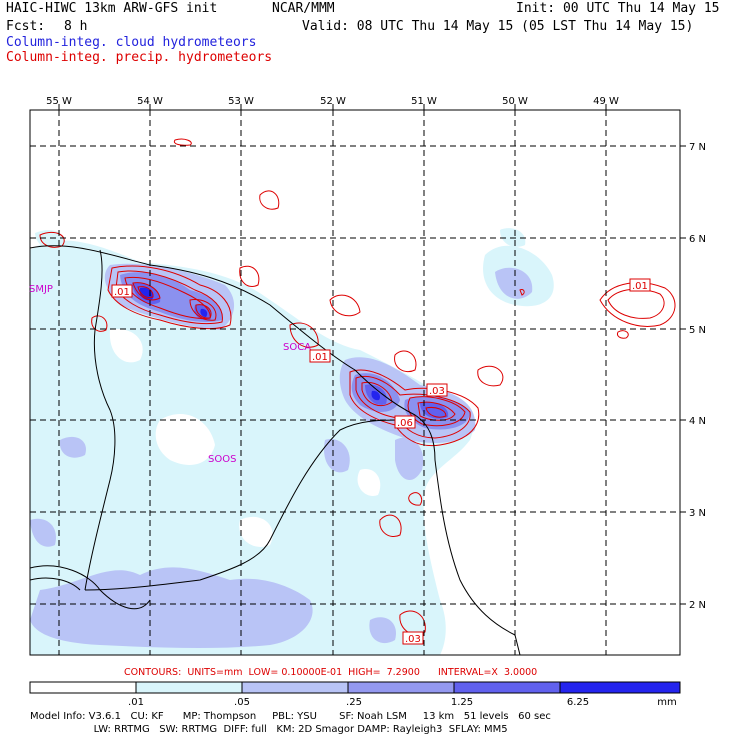 The image size is (740, 740). I want to click on lat-label: 2 N, so click(697, 605).